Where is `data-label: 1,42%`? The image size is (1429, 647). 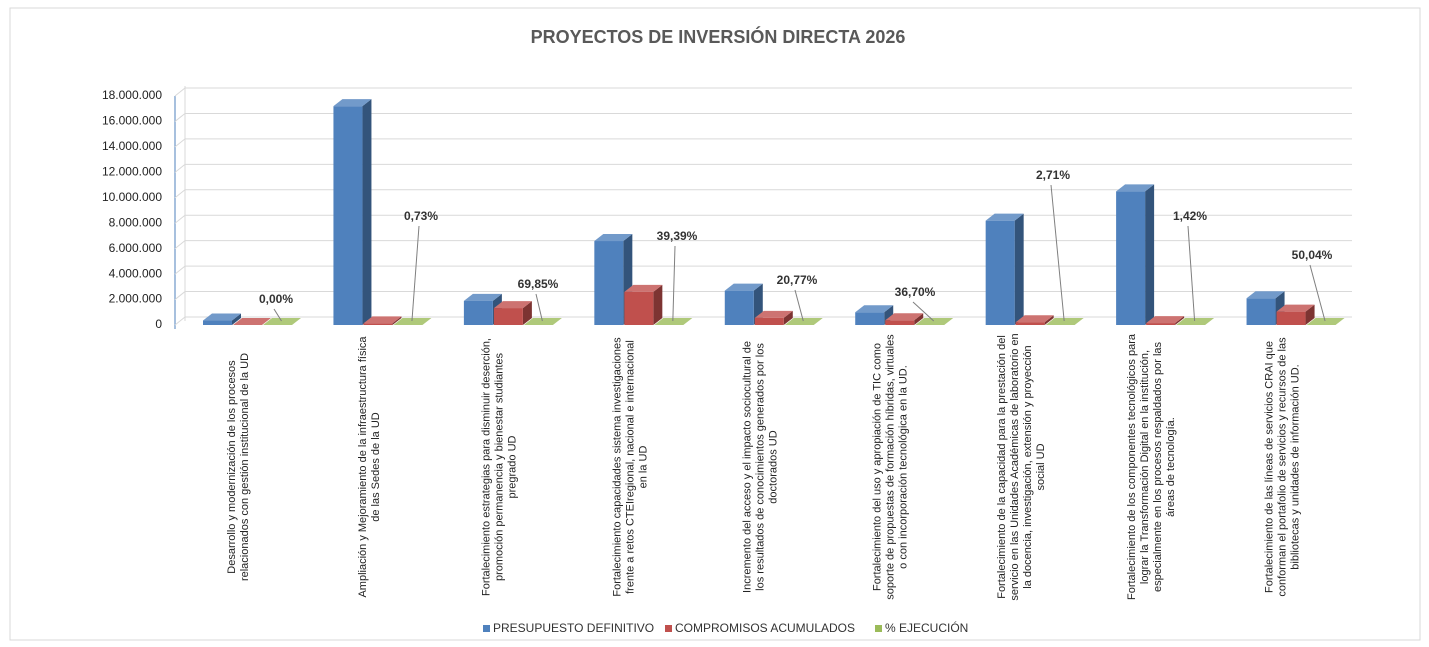
data-label: 1,42% is located at coordinates (1190, 216).